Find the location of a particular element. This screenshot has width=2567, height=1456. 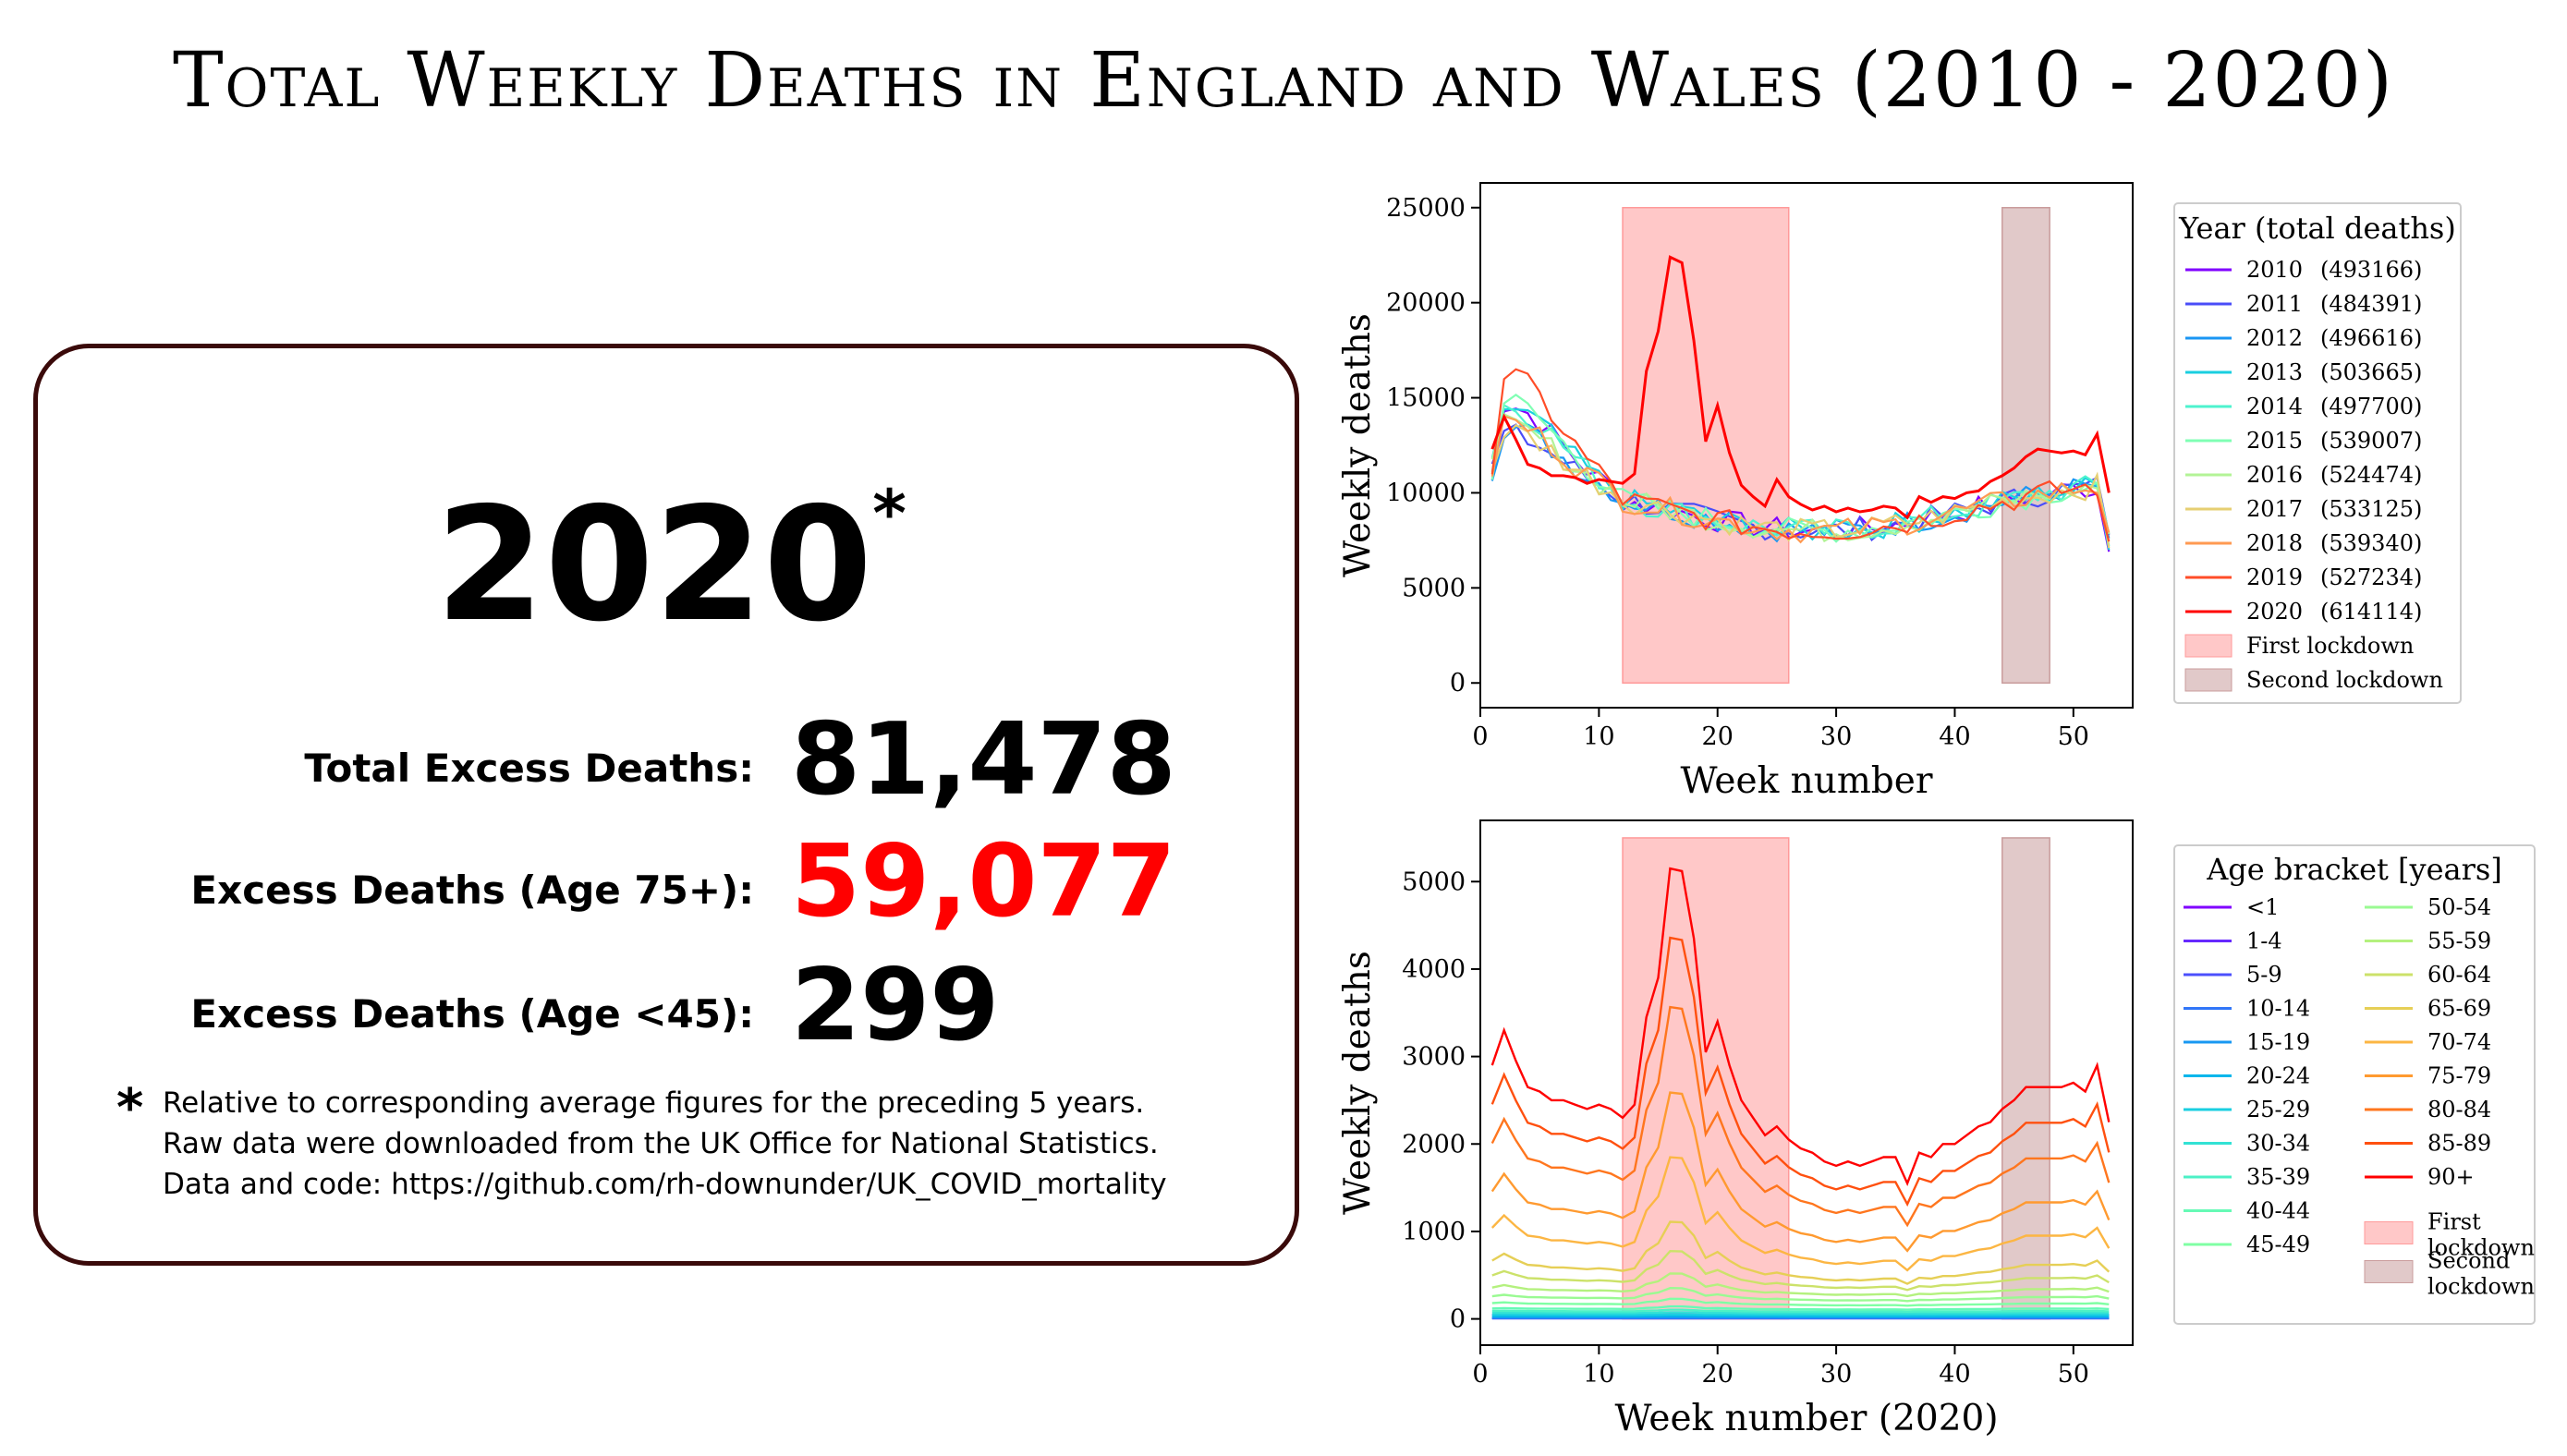

legend-entry-label: 2018 is located at coordinates (2274, 543).